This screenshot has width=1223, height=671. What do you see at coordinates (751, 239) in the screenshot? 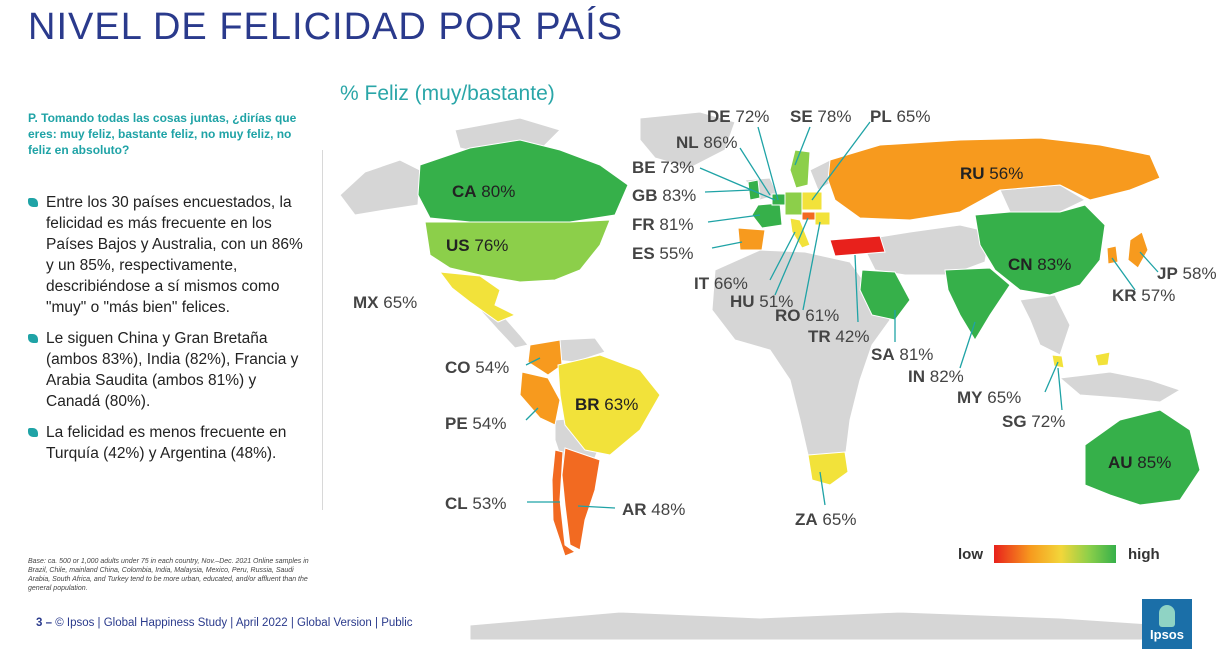
I see `country-spain` at bounding box center [751, 239].